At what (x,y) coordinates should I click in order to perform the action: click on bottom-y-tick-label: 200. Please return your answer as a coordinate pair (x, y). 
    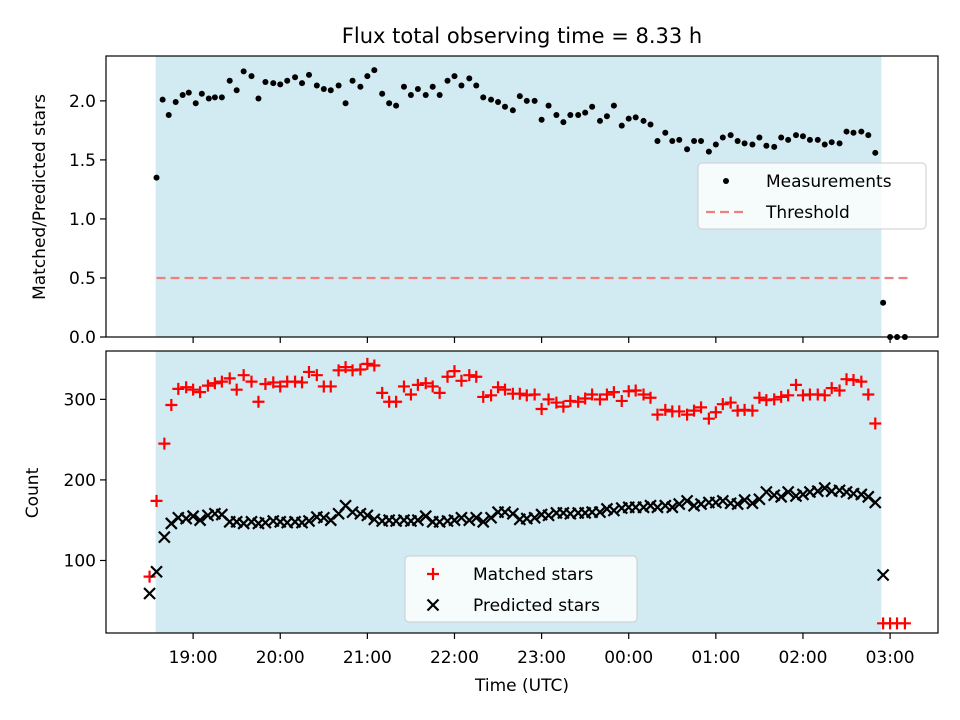
    Looking at the image, I should click on (80, 481).